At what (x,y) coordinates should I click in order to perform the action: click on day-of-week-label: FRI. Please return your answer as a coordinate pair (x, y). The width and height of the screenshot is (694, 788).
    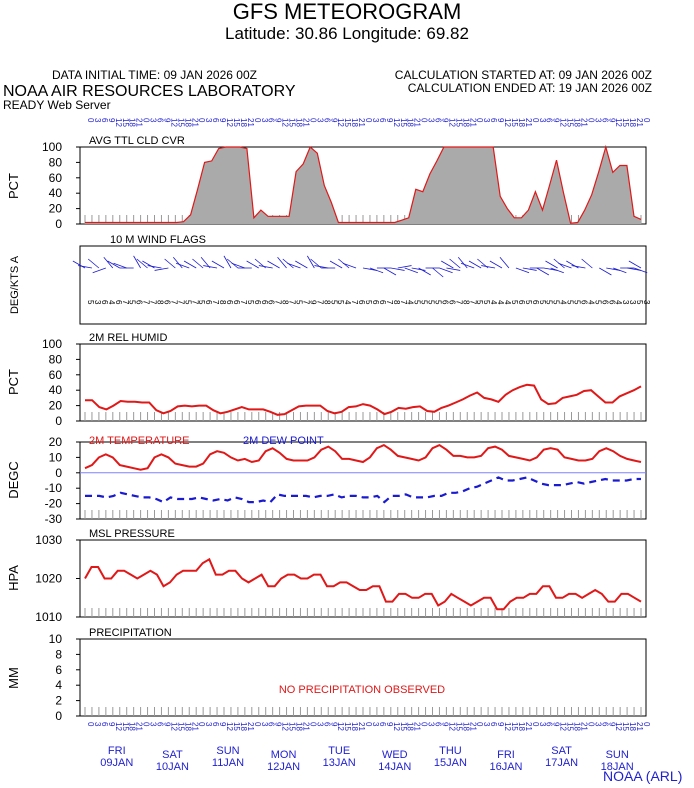
    Looking at the image, I should click on (117, 751).